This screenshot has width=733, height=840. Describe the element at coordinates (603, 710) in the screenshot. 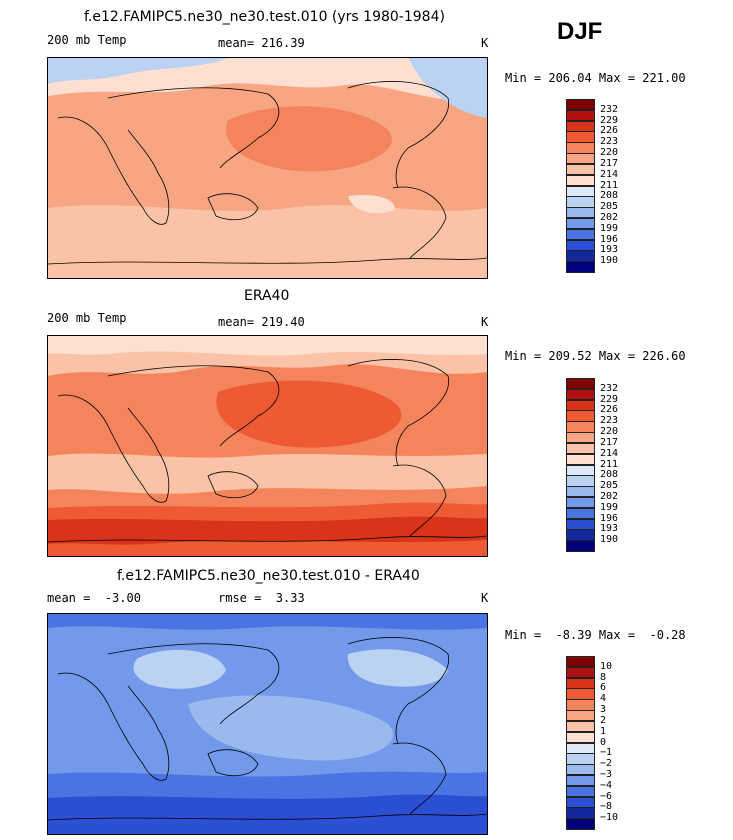

I see `colorbar-tick-label: 3` at that location.